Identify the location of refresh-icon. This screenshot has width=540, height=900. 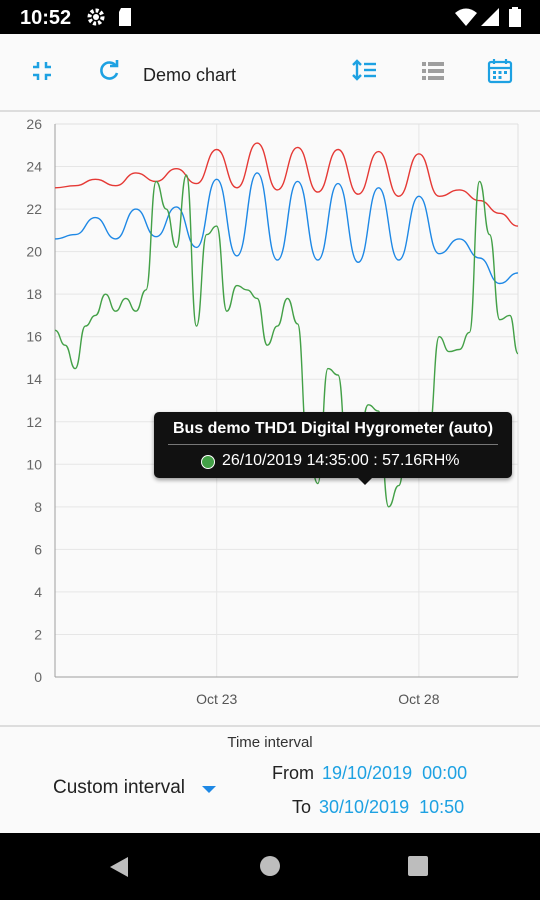
(109, 71).